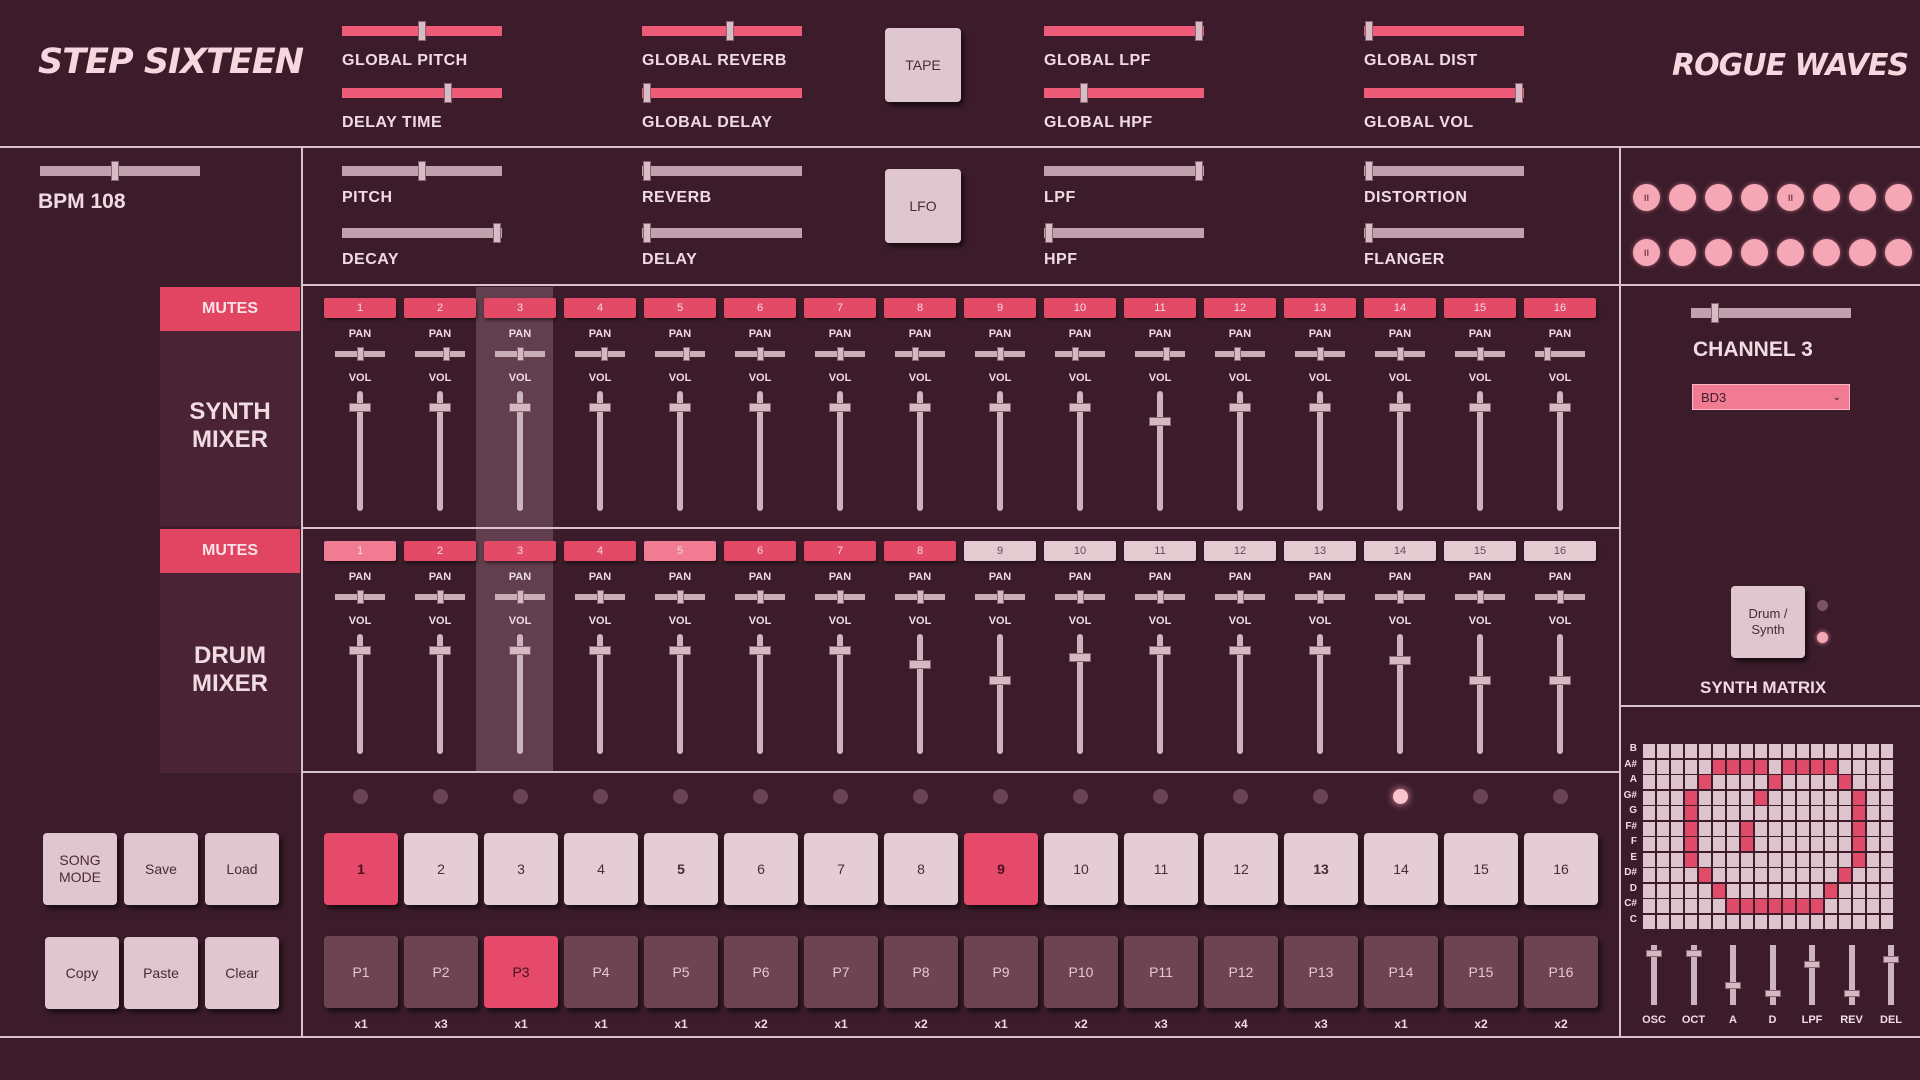  What do you see at coordinates (761, 869) in the screenshot?
I see `step-button-6: 6` at bounding box center [761, 869].